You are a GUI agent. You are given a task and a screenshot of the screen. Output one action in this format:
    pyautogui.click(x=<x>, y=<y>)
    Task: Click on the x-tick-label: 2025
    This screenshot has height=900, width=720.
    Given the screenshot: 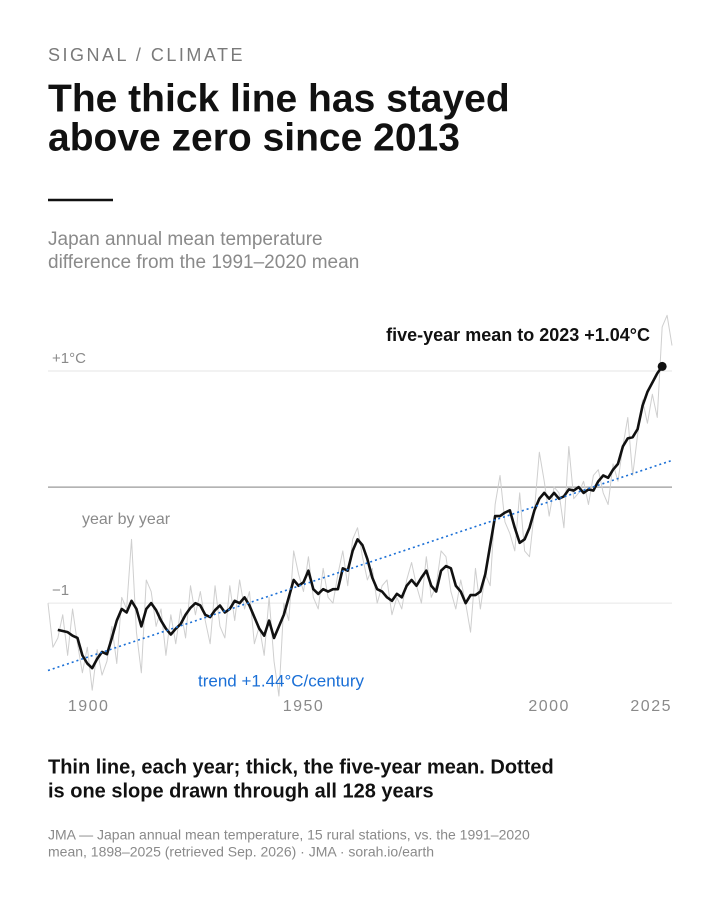 What is the action you would take?
    pyautogui.click(x=651, y=706)
    